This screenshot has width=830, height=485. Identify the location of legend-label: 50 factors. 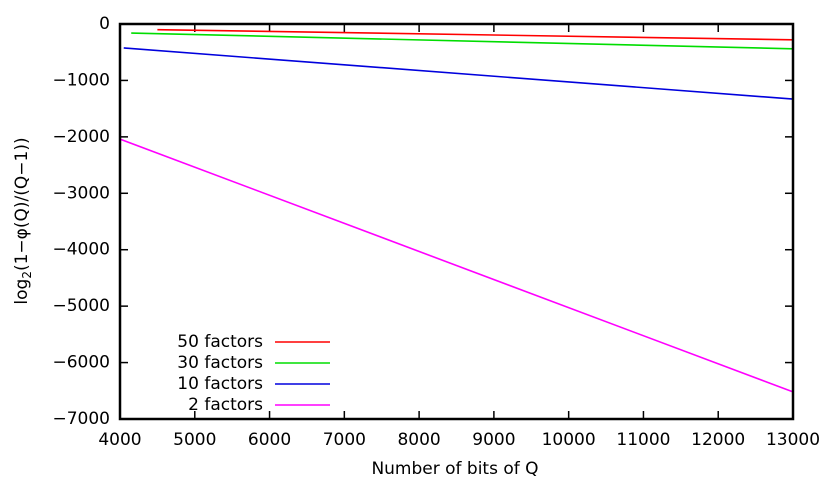
(220, 342).